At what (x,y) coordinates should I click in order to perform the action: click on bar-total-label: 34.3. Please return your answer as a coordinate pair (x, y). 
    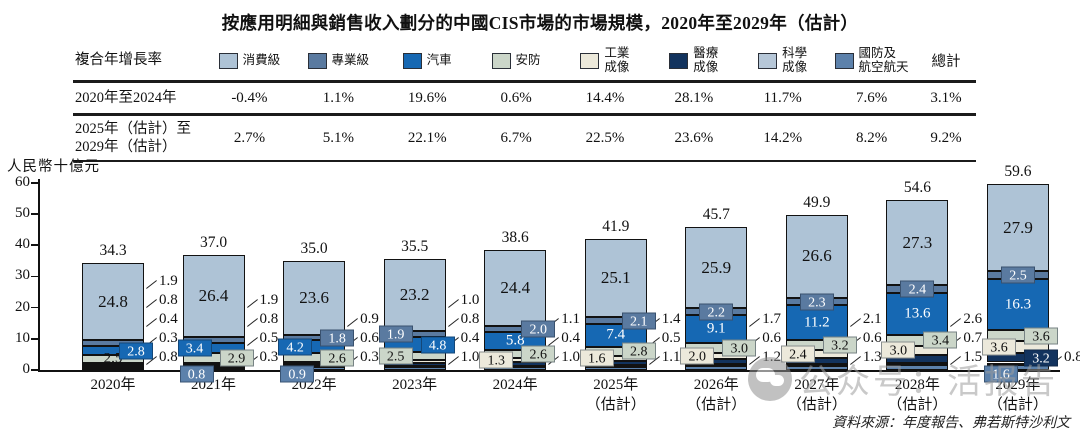
    Looking at the image, I should click on (113, 250).